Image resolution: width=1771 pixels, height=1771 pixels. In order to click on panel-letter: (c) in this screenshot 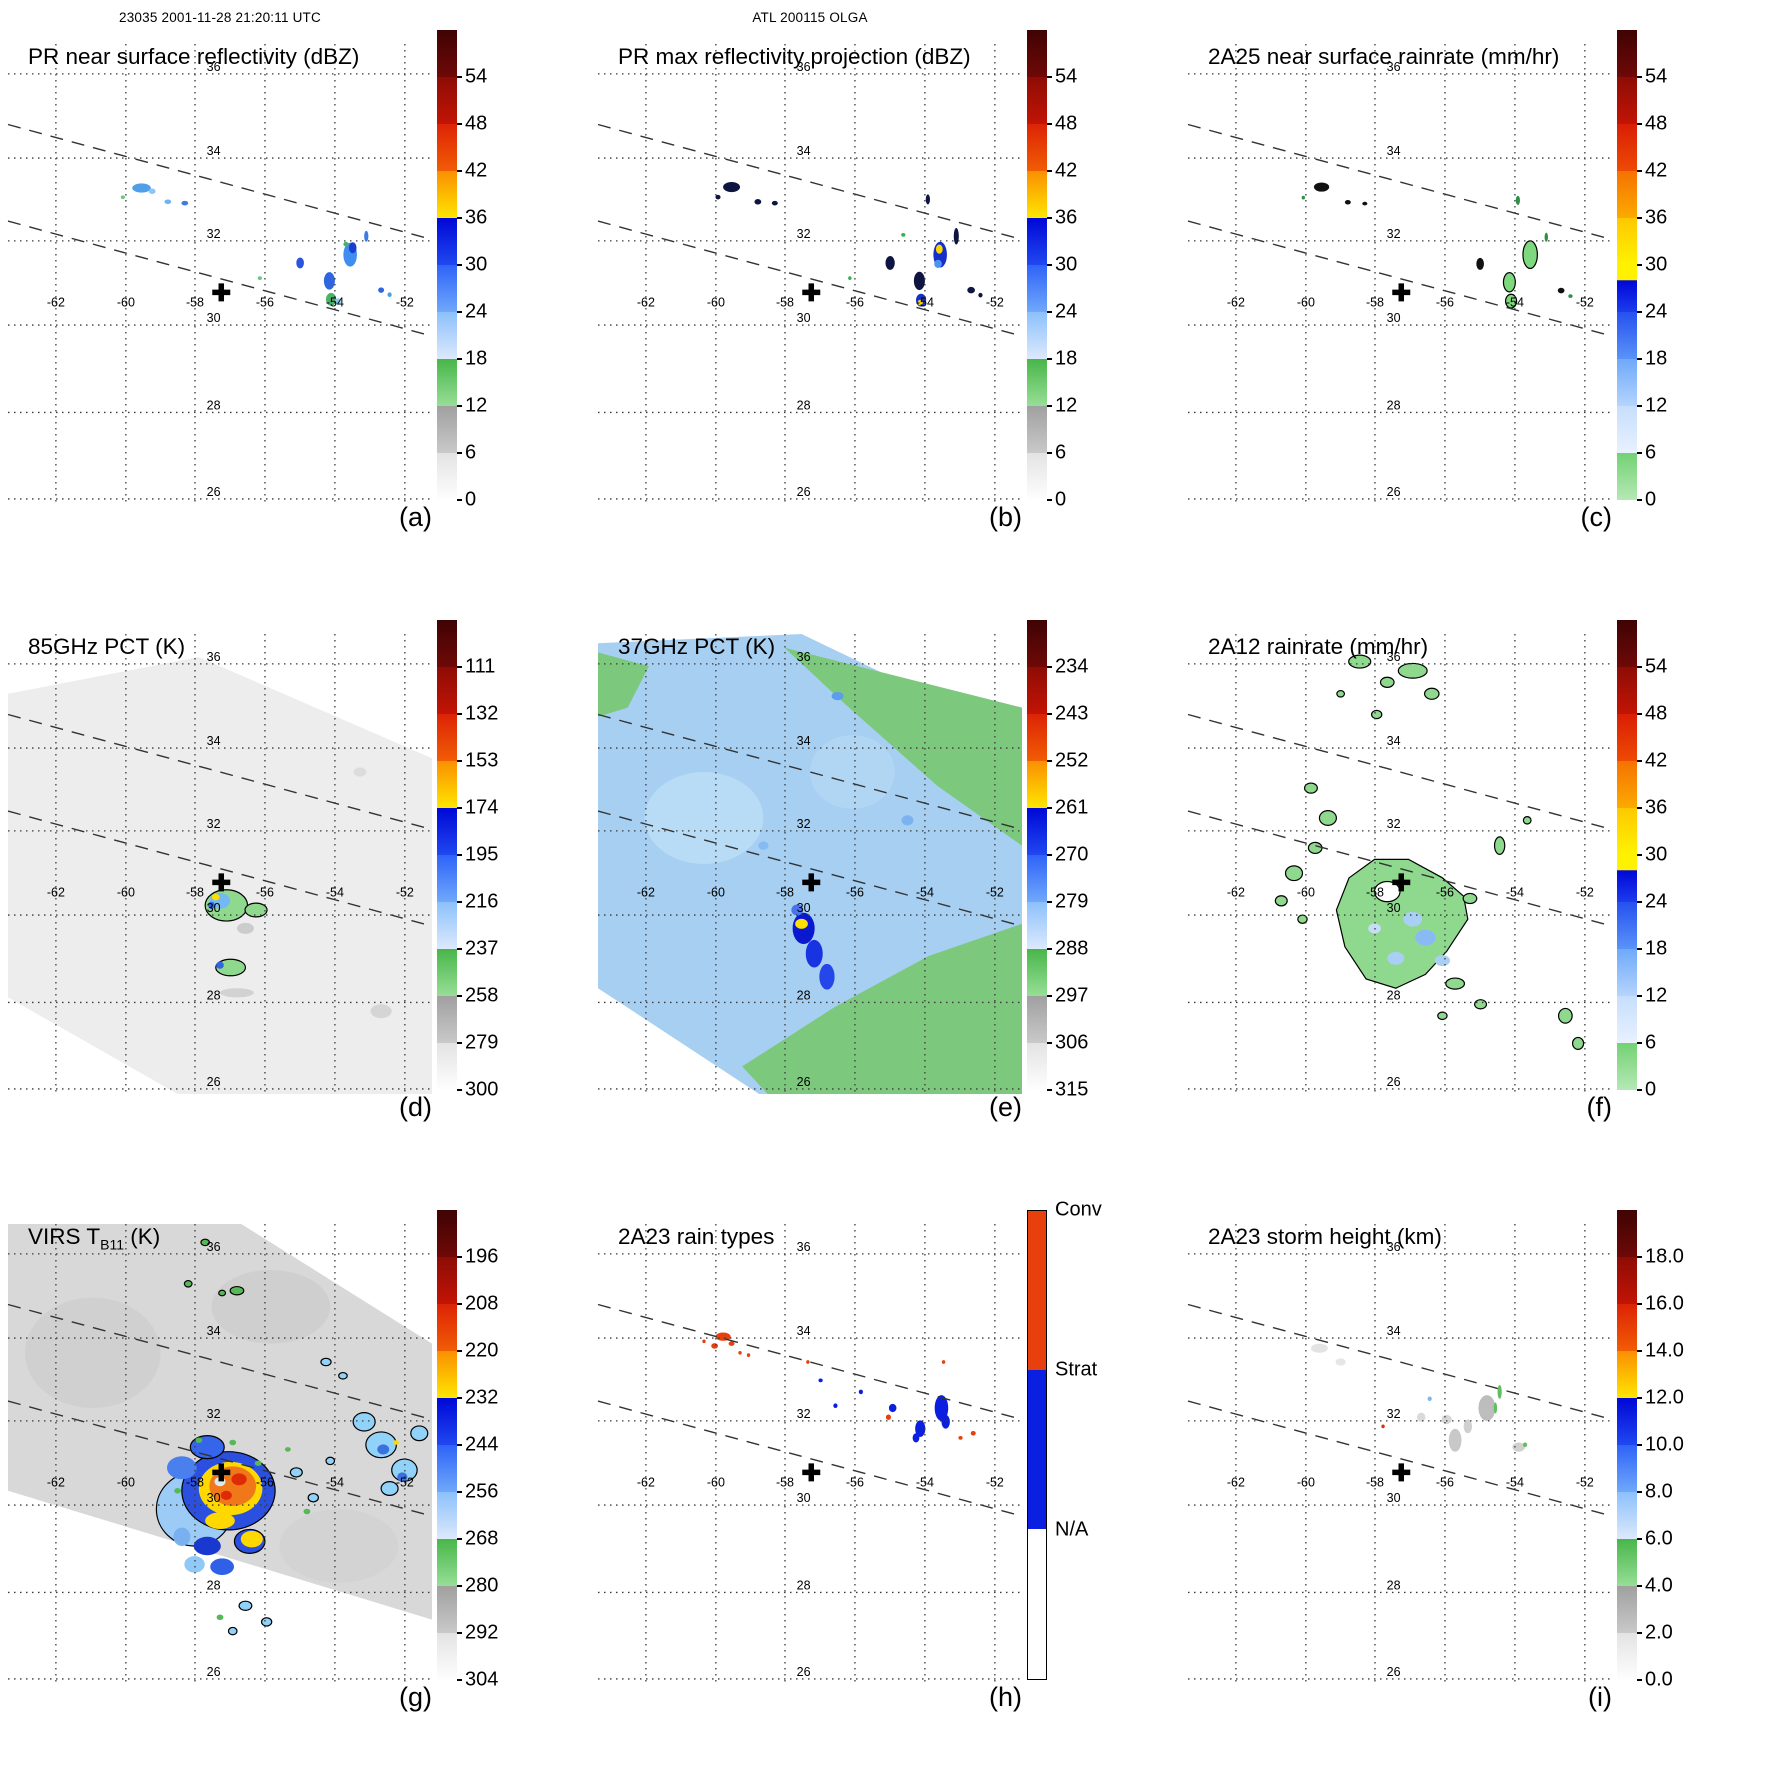, I will do `click(1596, 517)`.